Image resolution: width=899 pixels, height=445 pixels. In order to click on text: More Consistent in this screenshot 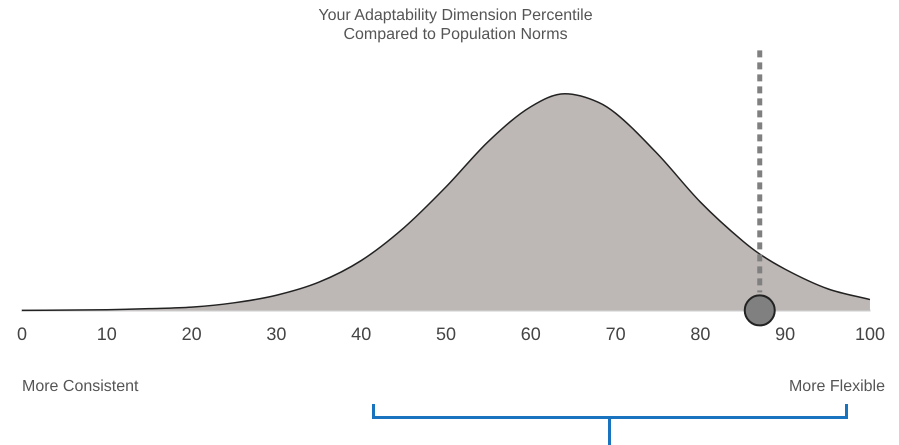, I will do `click(80, 387)`.